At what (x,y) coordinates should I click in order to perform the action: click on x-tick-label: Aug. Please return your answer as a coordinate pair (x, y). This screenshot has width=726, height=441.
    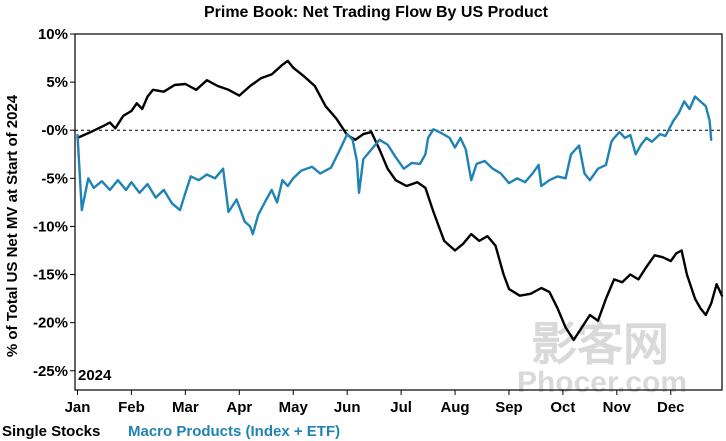
    Looking at the image, I should click on (454, 407).